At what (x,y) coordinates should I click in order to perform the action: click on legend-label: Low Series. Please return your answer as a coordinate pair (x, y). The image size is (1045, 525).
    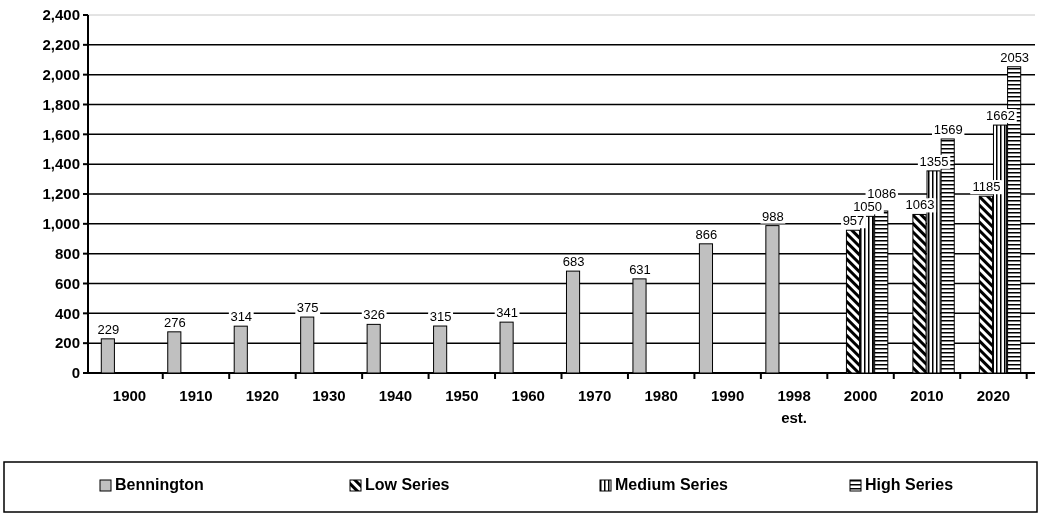
    Looking at the image, I should click on (407, 484).